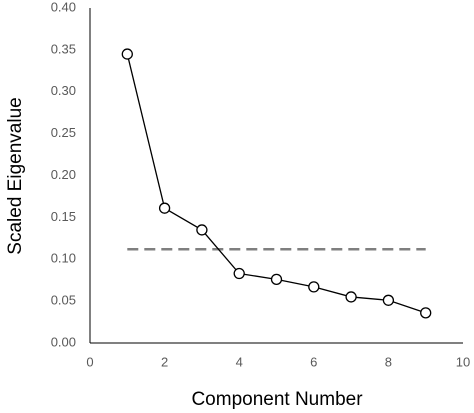 Image resolution: width=474 pixels, height=413 pixels. Describe the element at coordinates (63, 90) in the screenshot. I see `y-tick-label: 0.30` at that location.